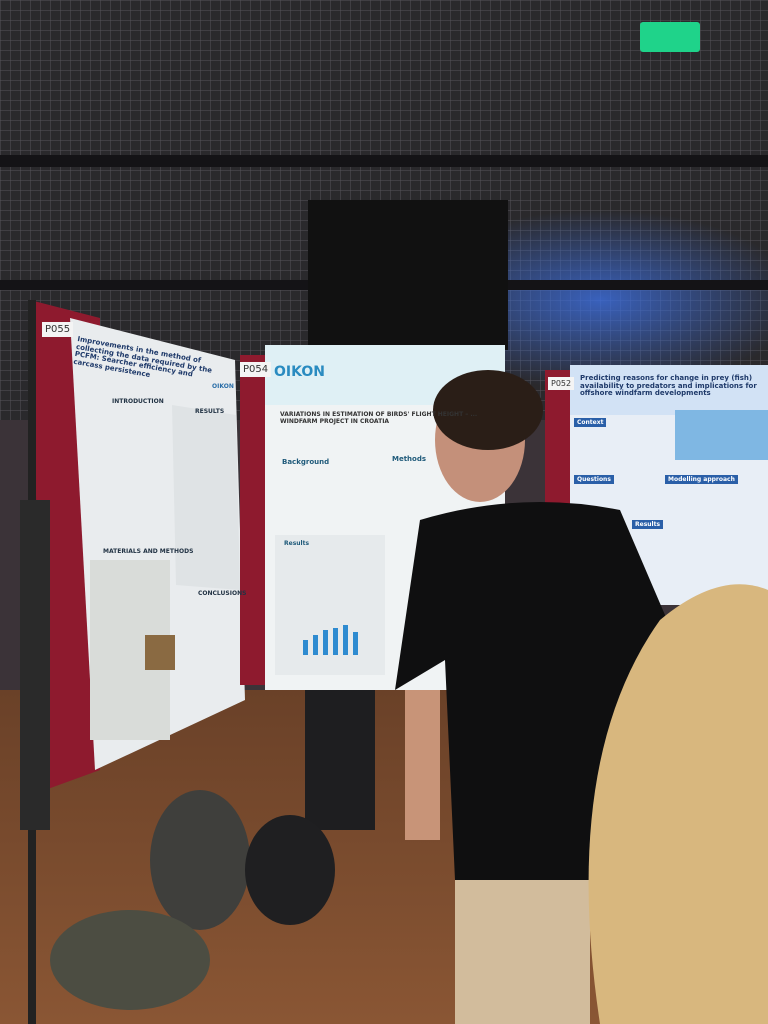 The image size is (768, 1024). I want to click on poster-code: P055, so click(58, 329).